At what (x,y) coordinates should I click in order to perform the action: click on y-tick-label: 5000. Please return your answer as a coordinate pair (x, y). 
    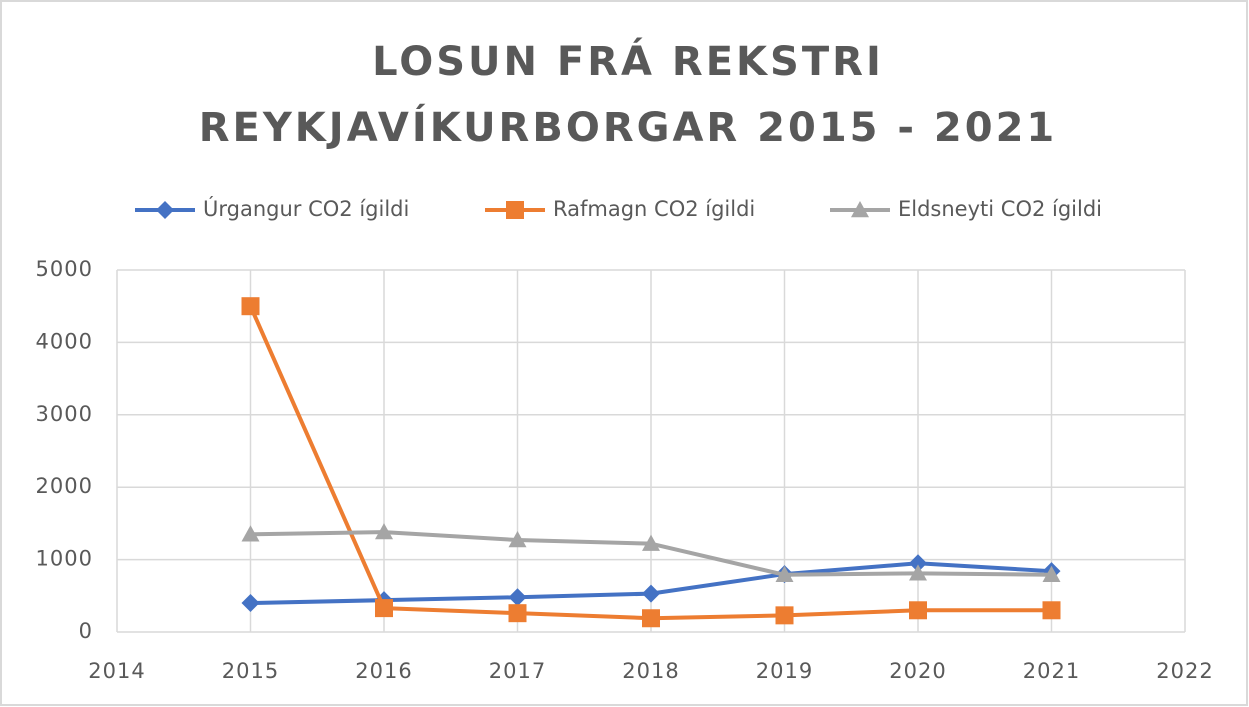
    Looking at the image, I should click on (64, 269).